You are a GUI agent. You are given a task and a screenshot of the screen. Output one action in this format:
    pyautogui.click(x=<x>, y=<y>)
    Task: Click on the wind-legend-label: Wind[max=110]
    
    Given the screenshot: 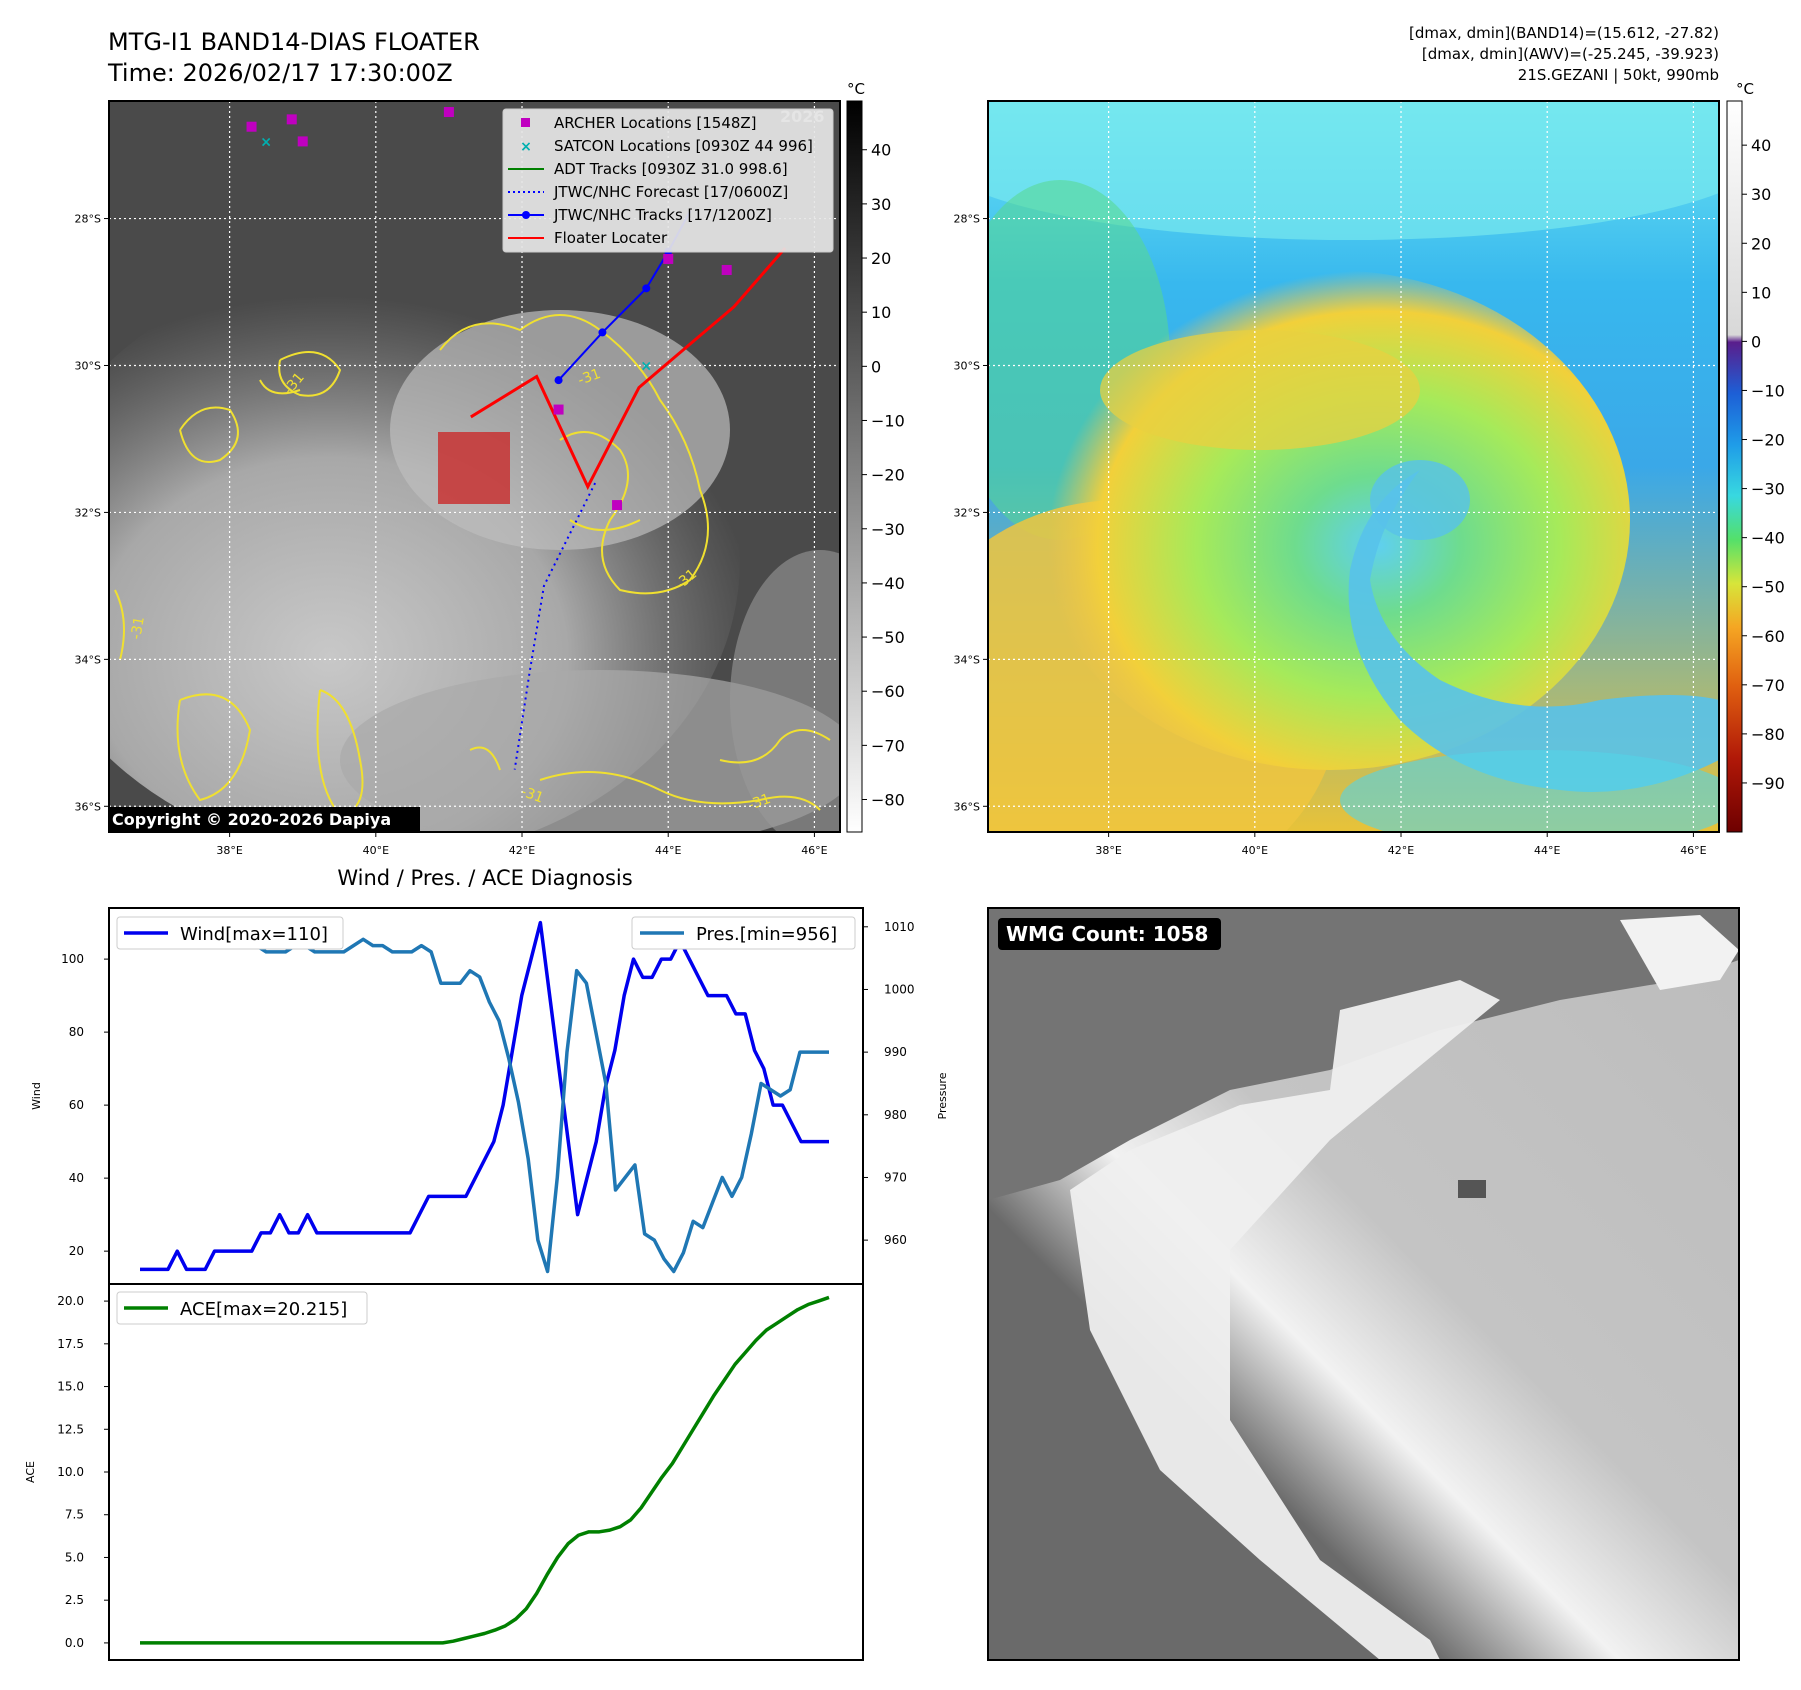 What is the action you would take?
    pyautogui.click(x=254, y=934)
    